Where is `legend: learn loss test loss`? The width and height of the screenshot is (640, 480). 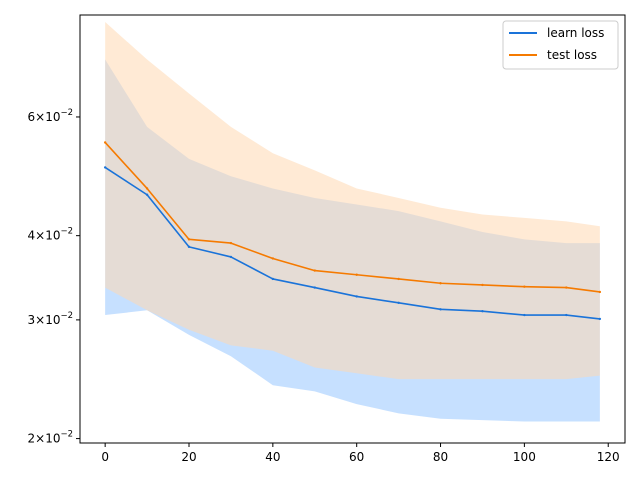
legend: learn loss test loss is located at coordinates (560, 45).